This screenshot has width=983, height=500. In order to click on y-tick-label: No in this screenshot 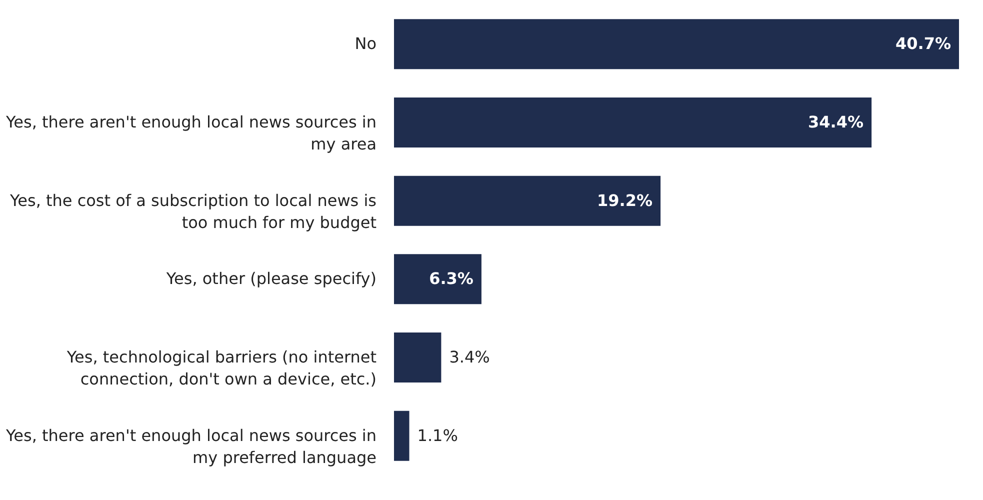, I will do `click(365, 44)`.